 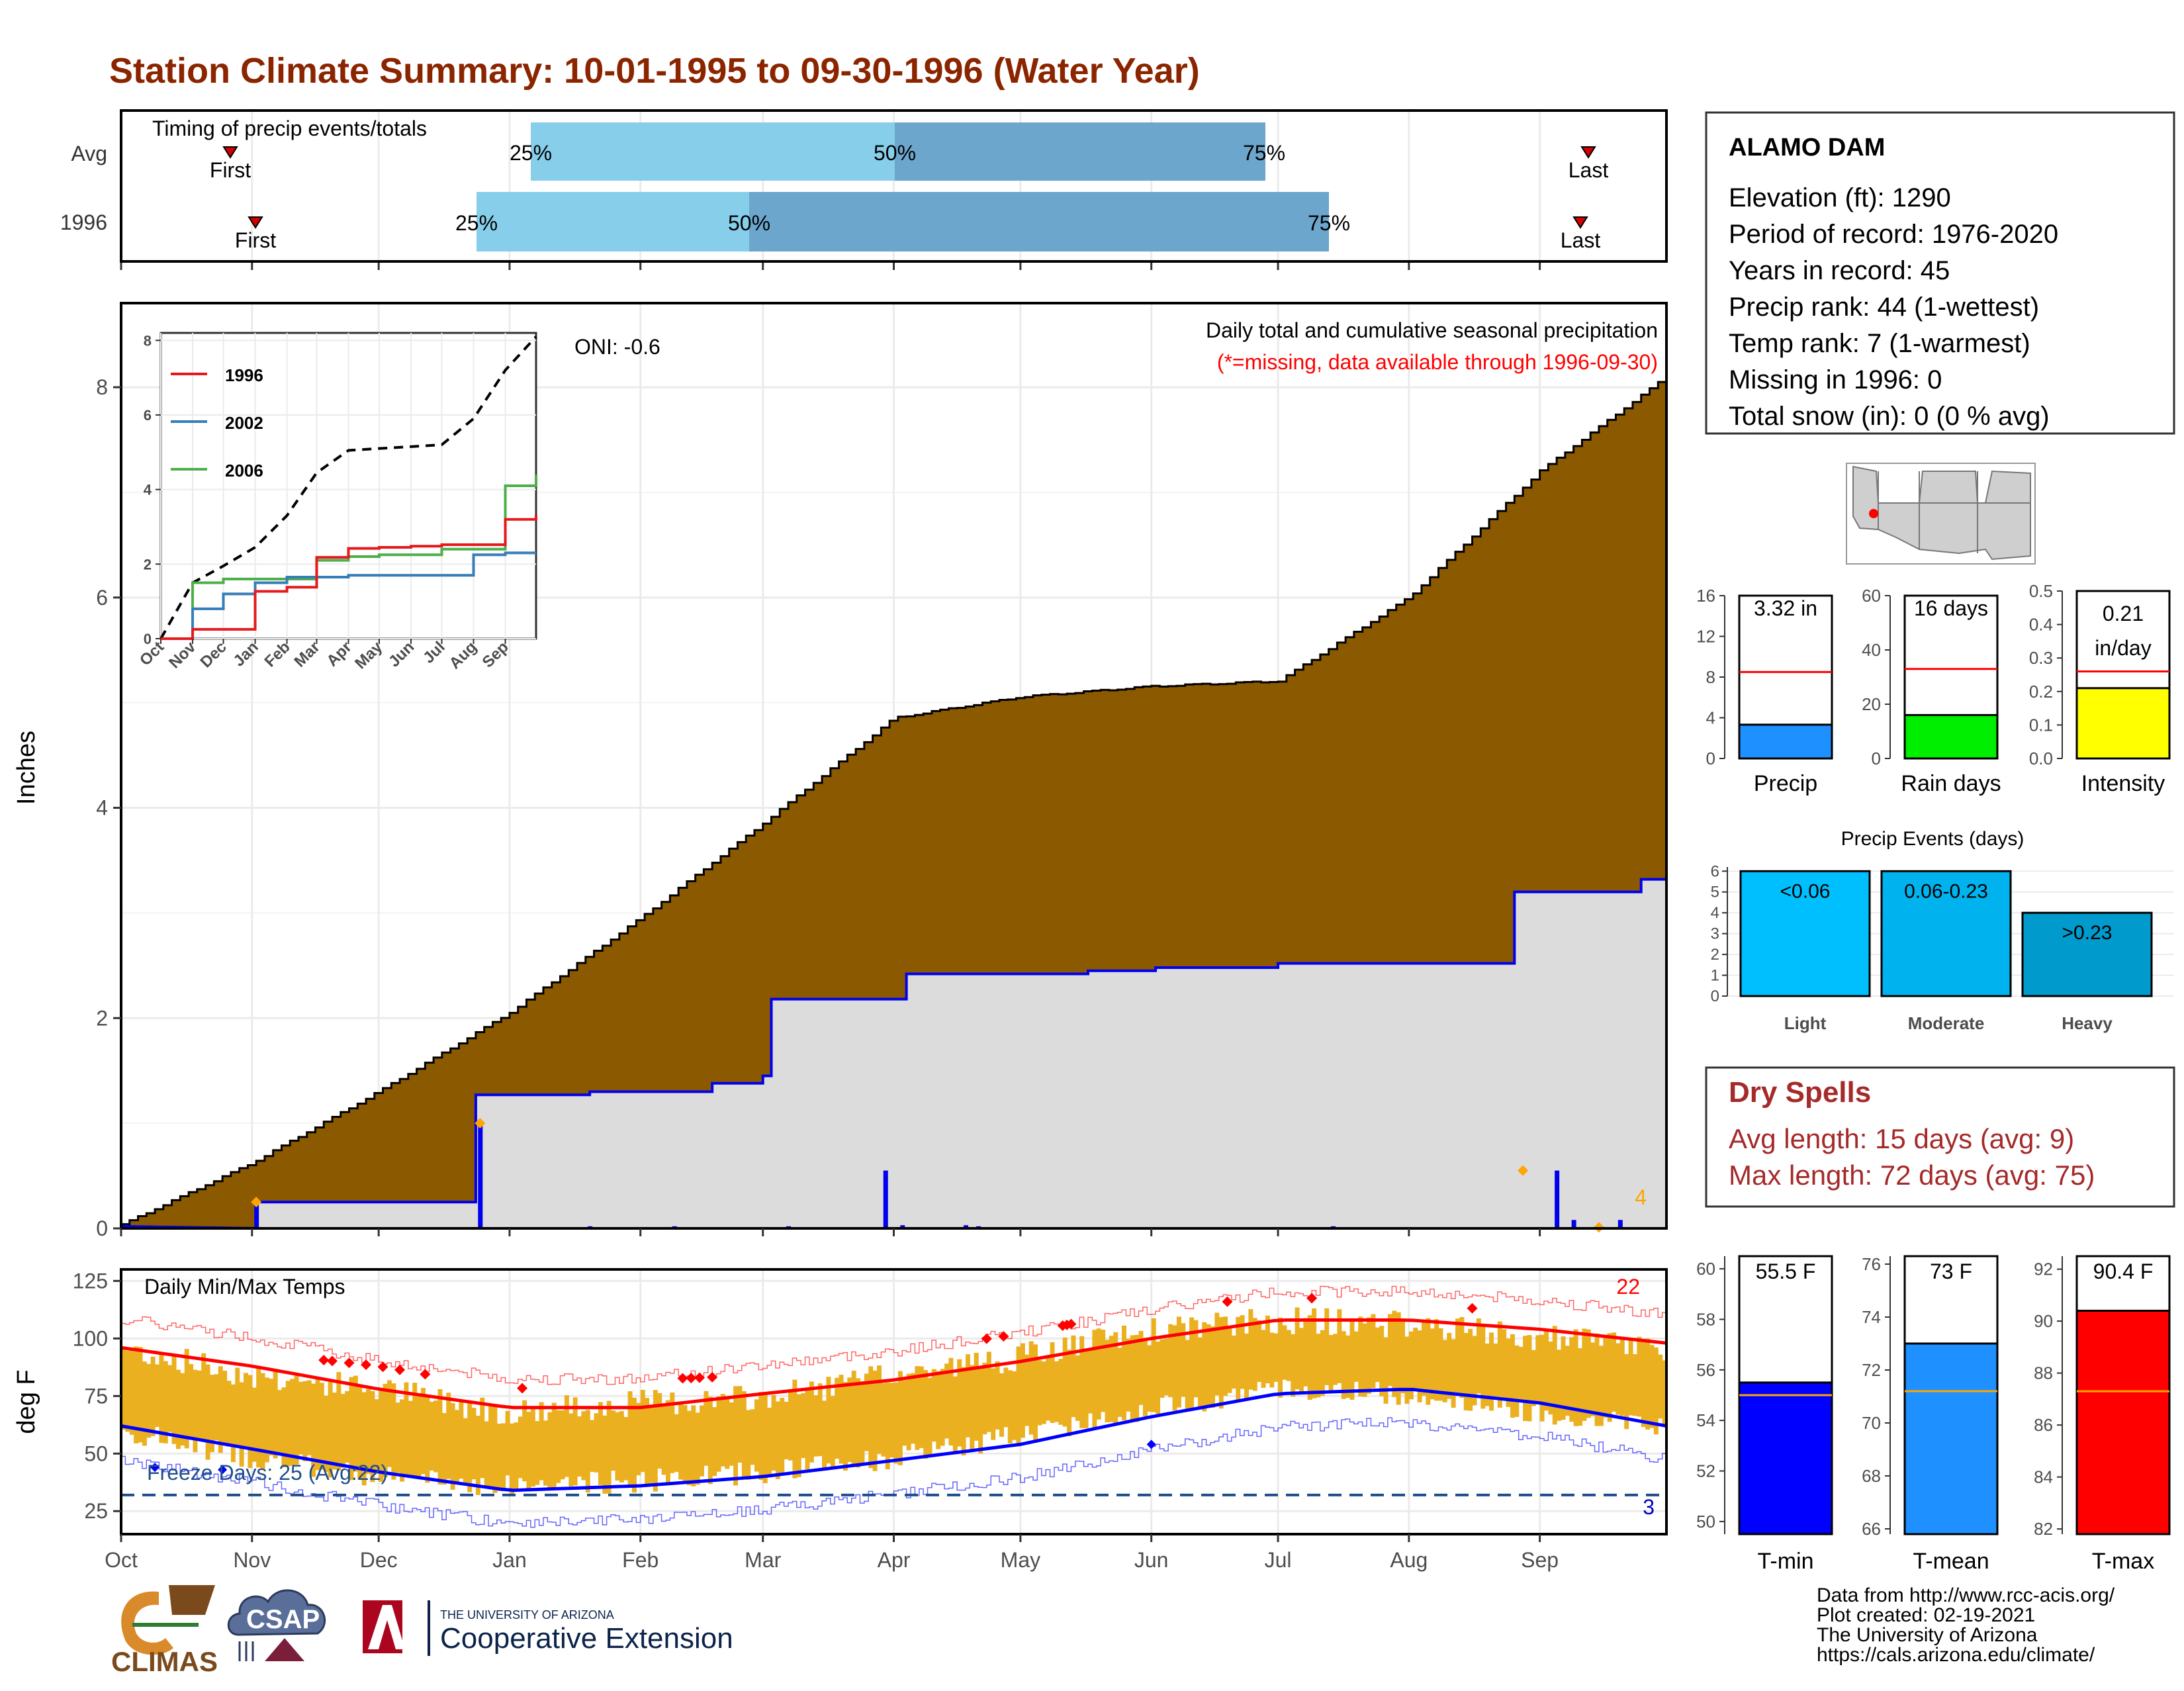 I want to click on freeze-days-count: 3, so click(x=1649, y=1507).